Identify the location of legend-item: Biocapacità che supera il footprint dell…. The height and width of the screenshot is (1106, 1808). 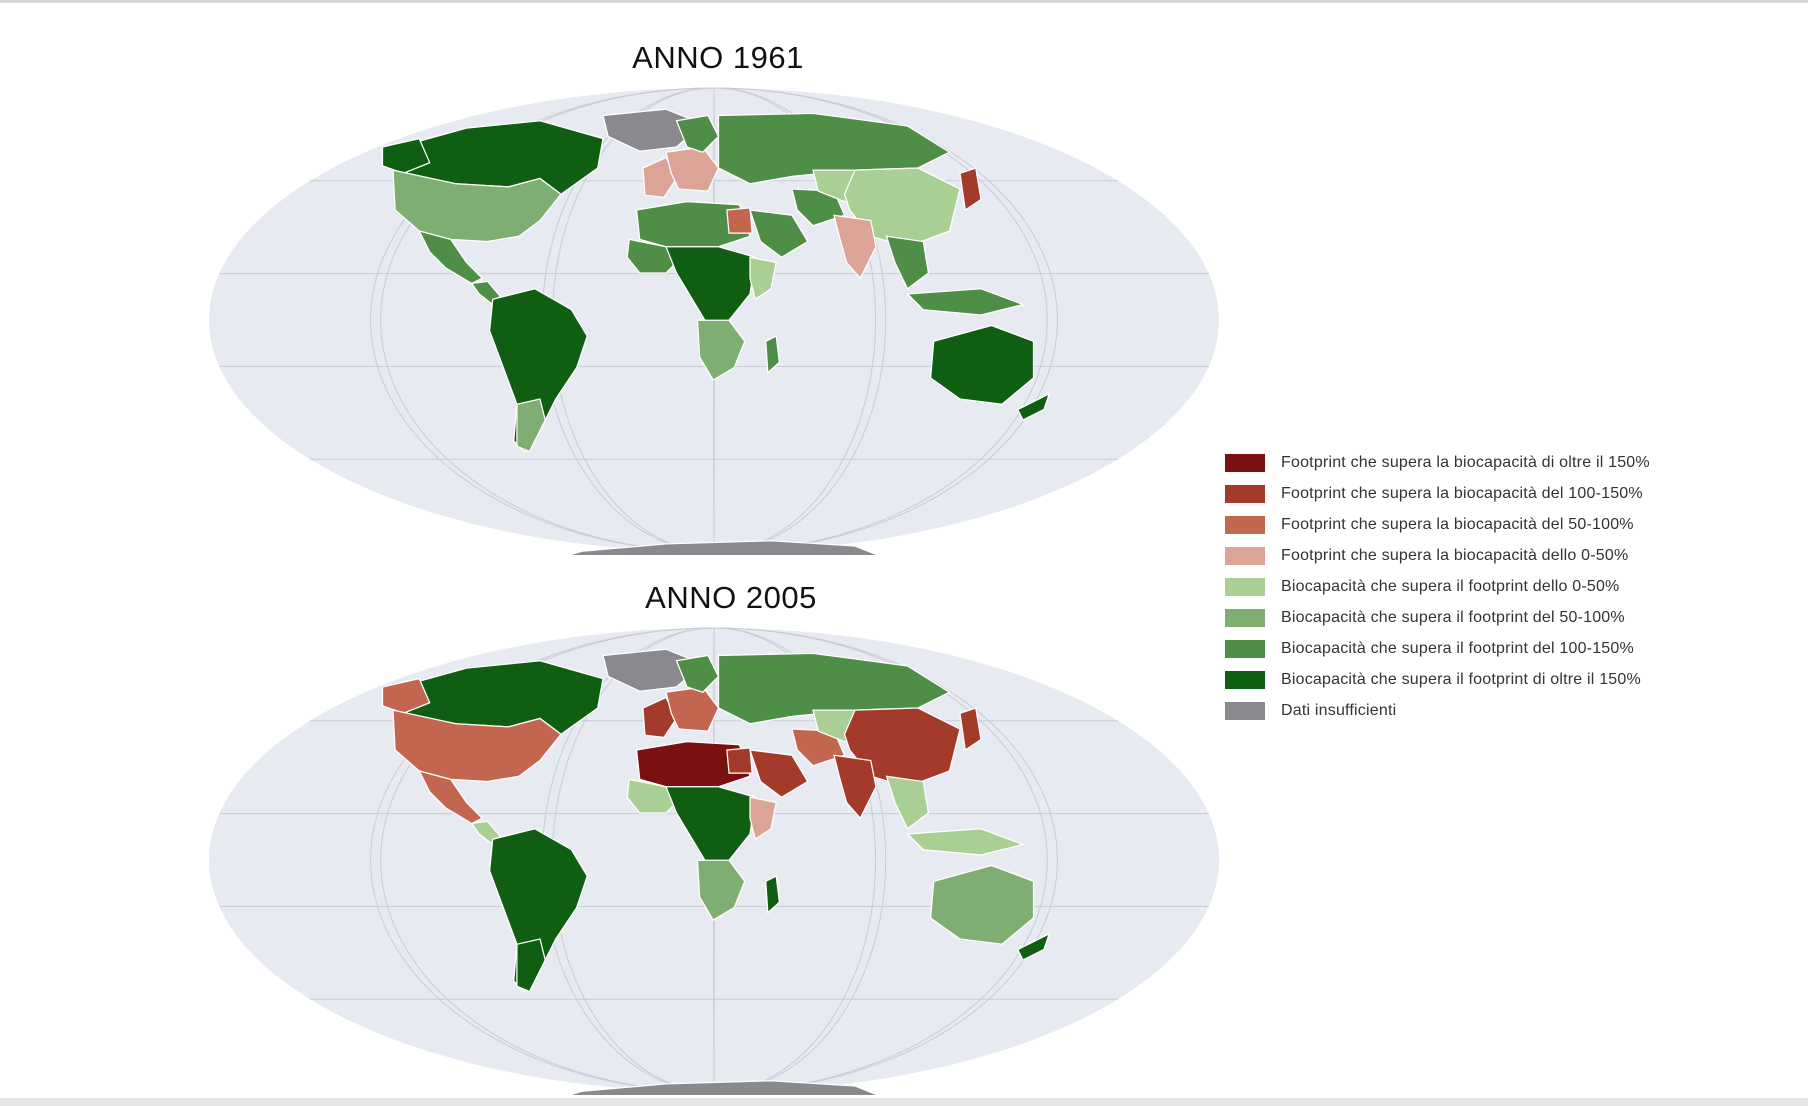
(1485, 587).